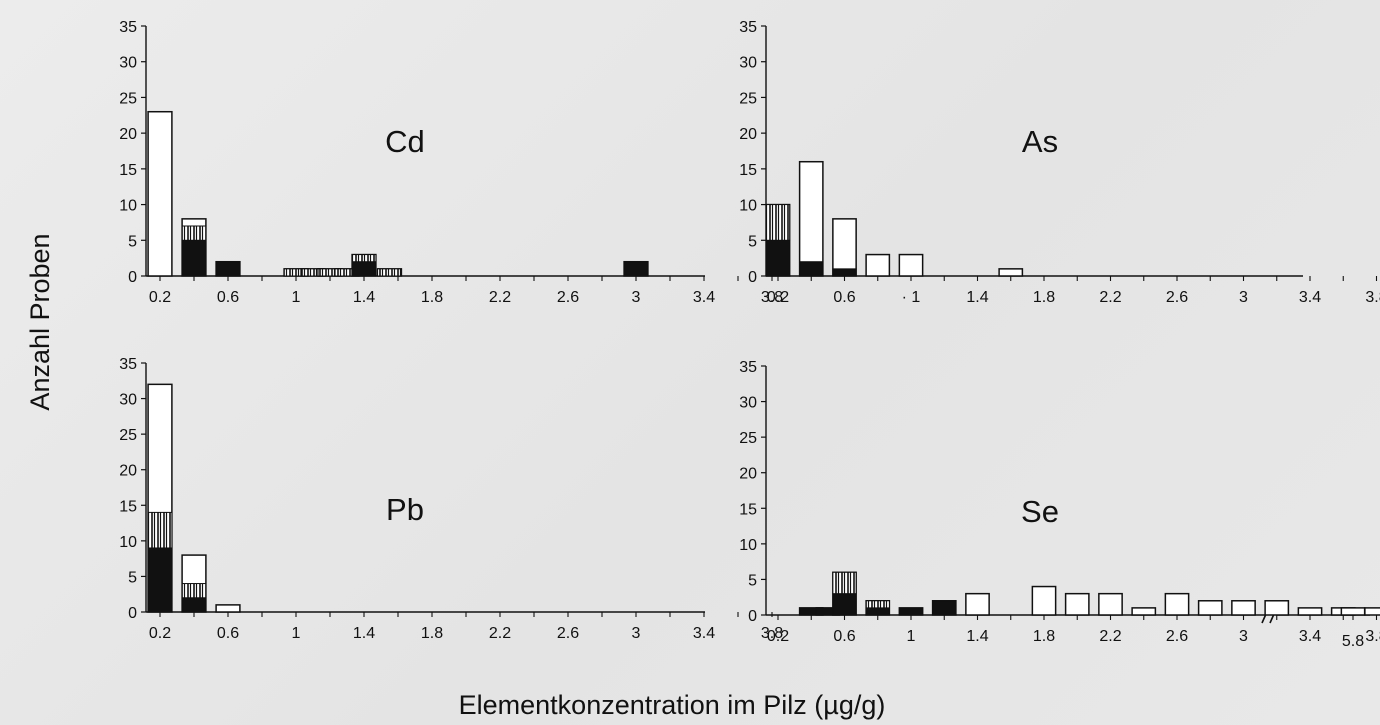  What do you see at coordinates (748, 545) in the screenshot?
I see `y-tick-label: 10` at bounding box center [748, 545].